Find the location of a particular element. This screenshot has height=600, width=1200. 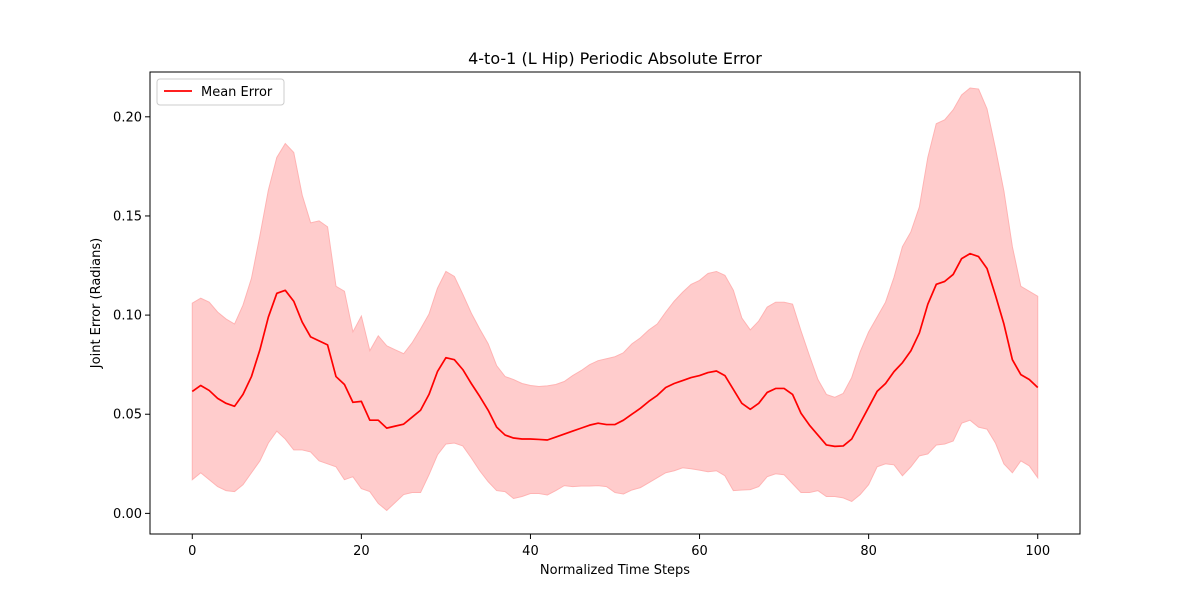

chart-title: 4-to-1 (L Hip) Periodic Absolute Error is located at coordinates (615, 58).